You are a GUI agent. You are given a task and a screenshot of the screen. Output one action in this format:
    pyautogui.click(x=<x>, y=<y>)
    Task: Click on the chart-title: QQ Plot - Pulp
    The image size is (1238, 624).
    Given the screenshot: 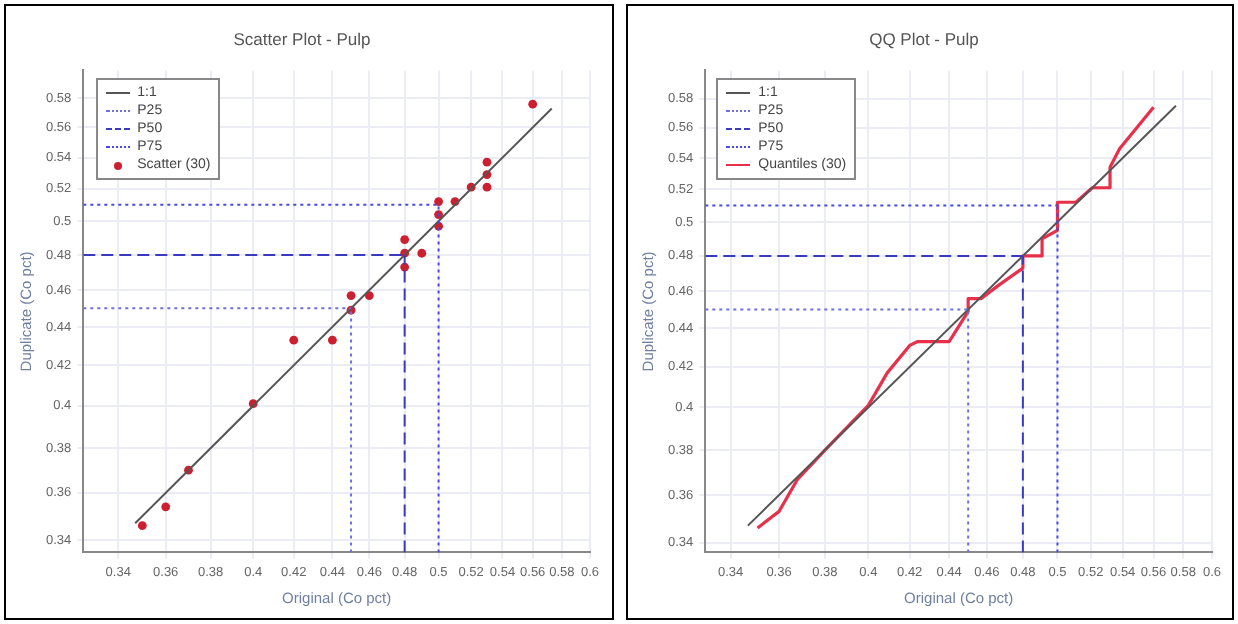 What is the action you would take?
    pyautogui.click(x=923, y=38)
    